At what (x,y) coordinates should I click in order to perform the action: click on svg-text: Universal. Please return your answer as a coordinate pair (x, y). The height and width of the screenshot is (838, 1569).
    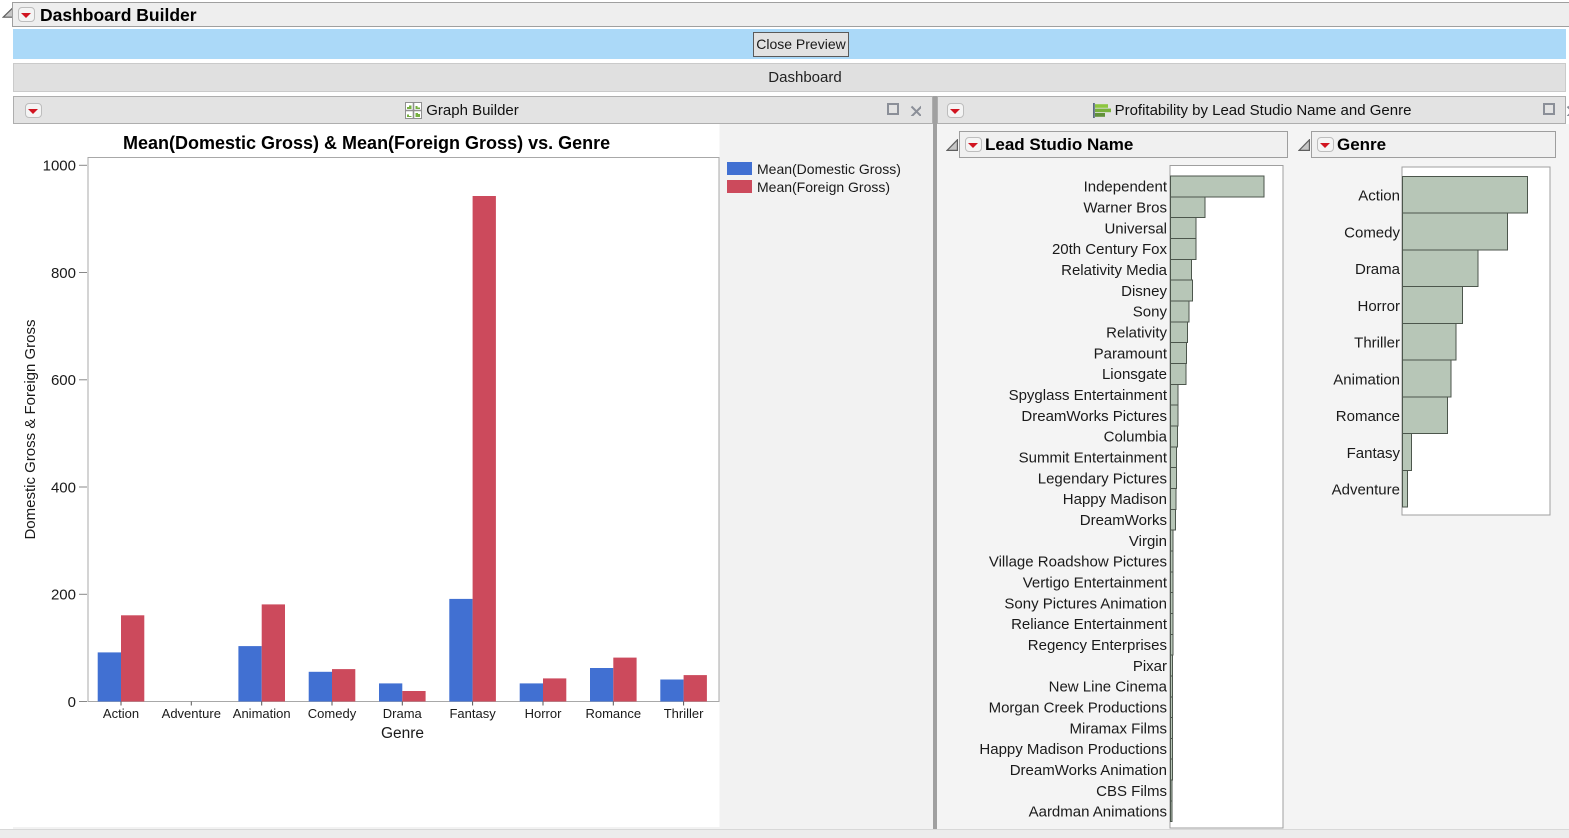
    Looking at the image, I should click on (1135, 228).